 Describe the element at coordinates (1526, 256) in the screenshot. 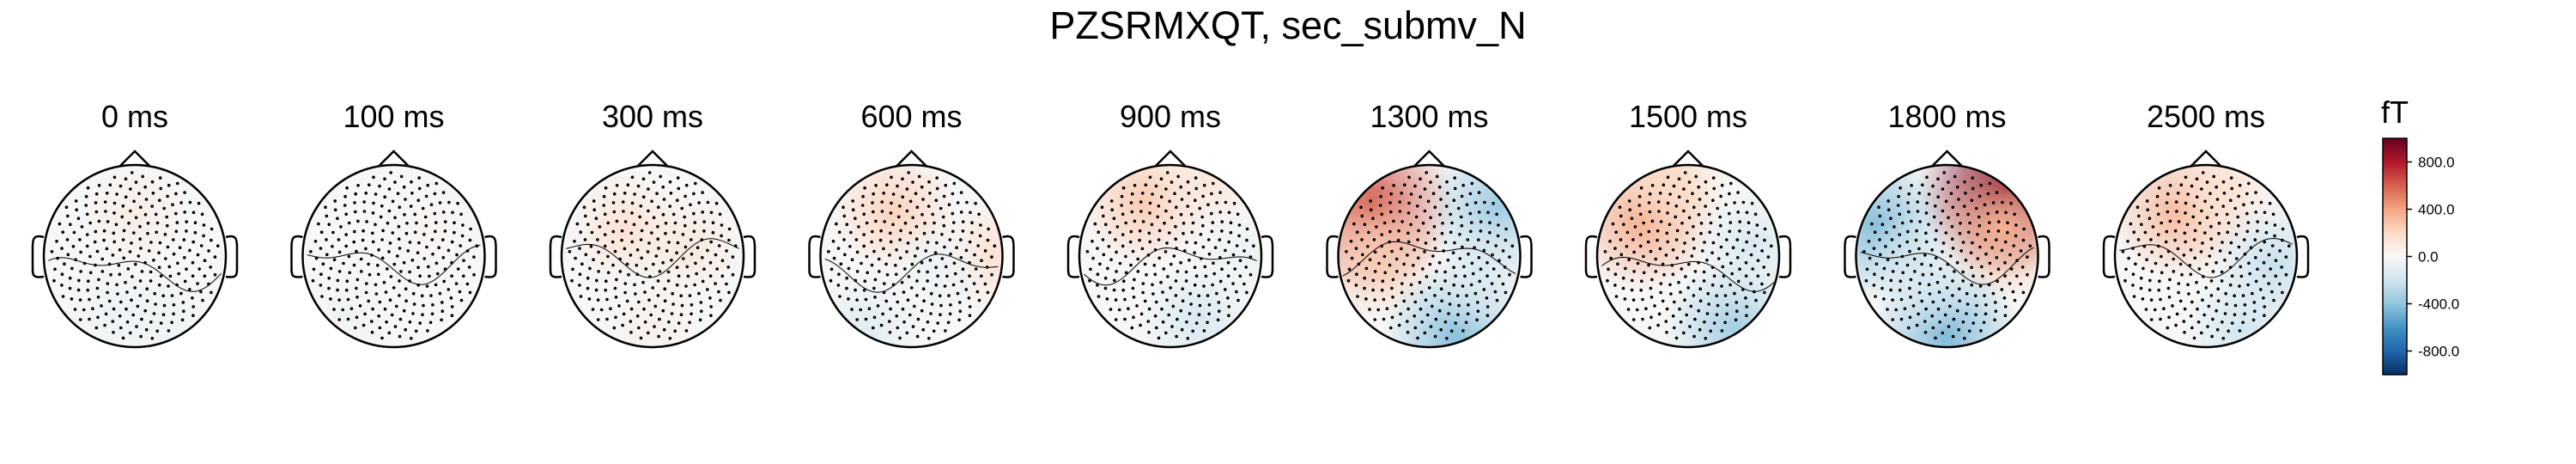

I see `right-ear` at that location.